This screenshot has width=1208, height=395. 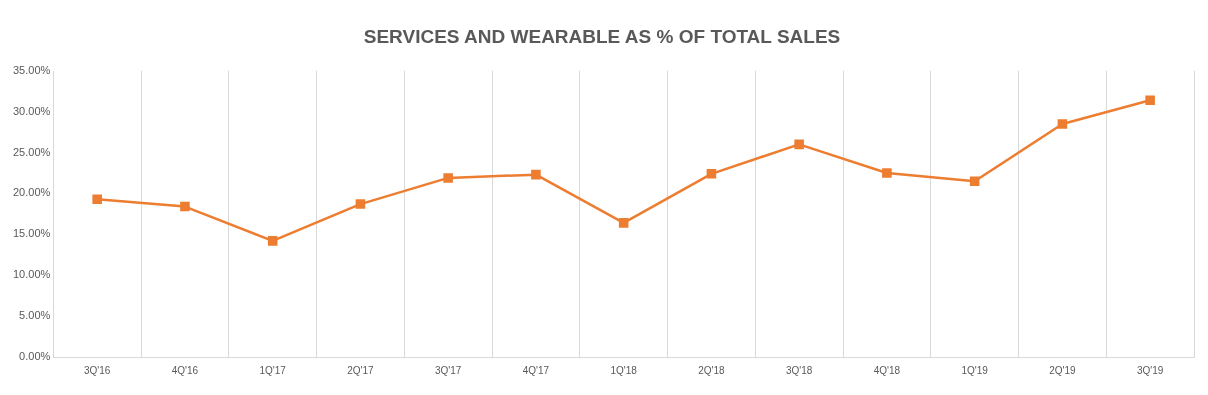 I want to click on y-tick-label: 5.00%, so click(x=35, y=315).